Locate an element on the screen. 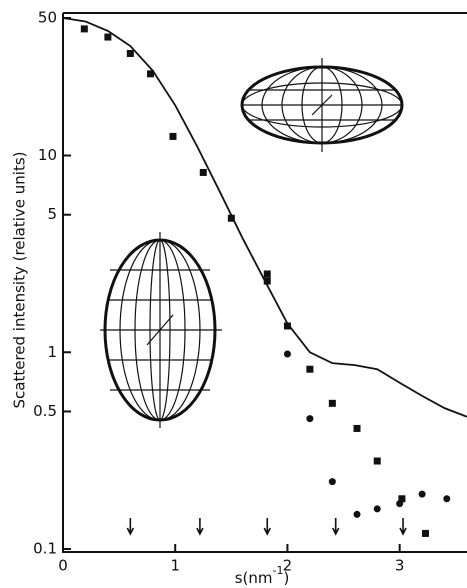 The width and height of the screenshot is (467, 588). y-tick-label: 50 is located at coordinates (47, 17).